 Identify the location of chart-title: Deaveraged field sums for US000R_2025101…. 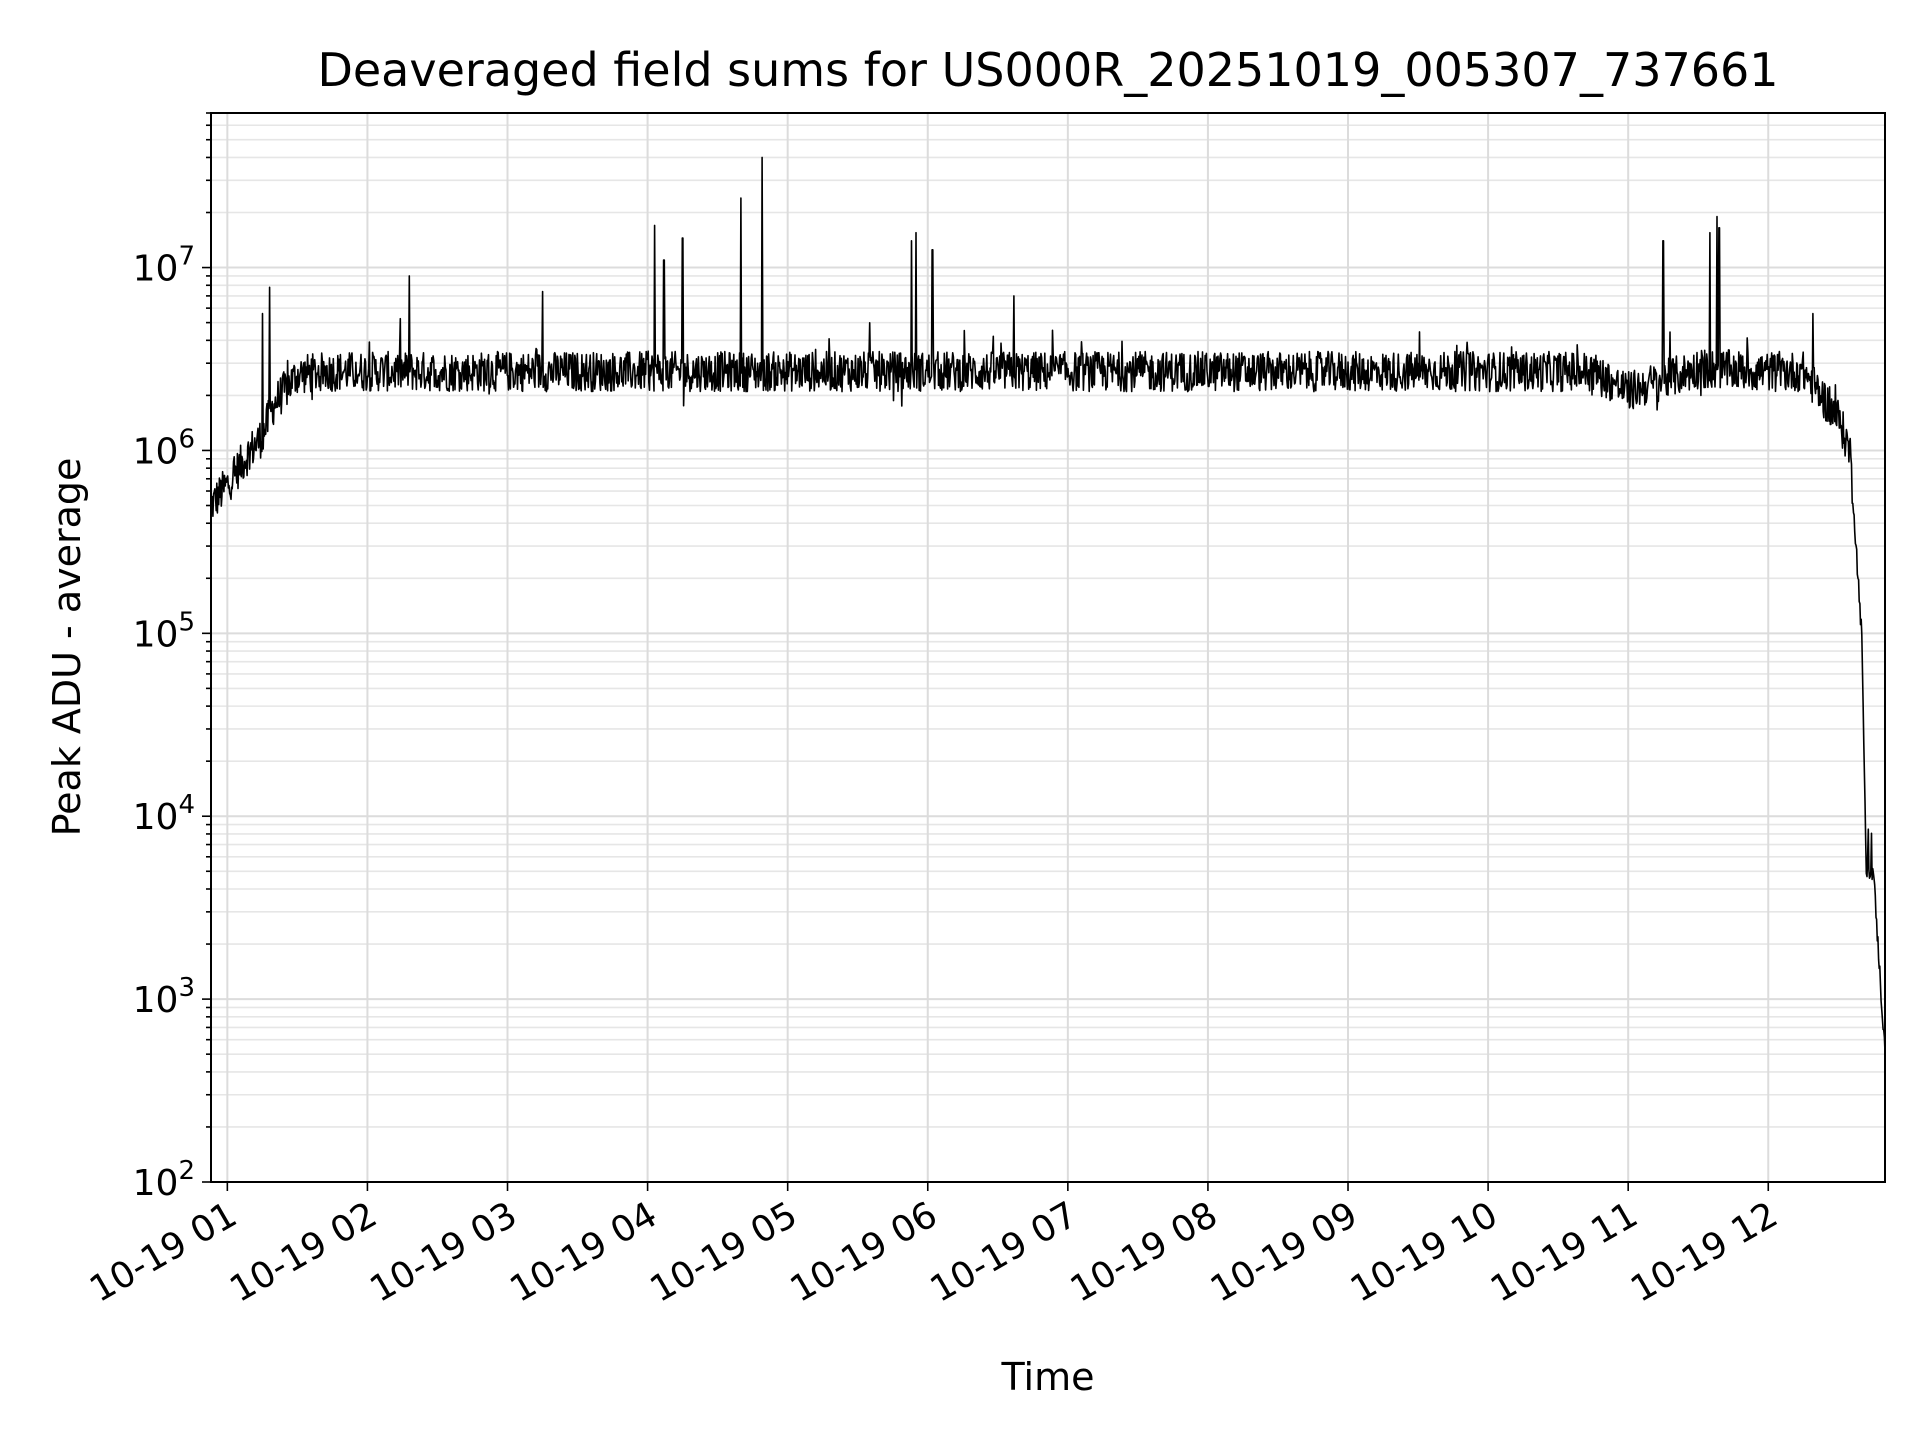
(1047, 70).